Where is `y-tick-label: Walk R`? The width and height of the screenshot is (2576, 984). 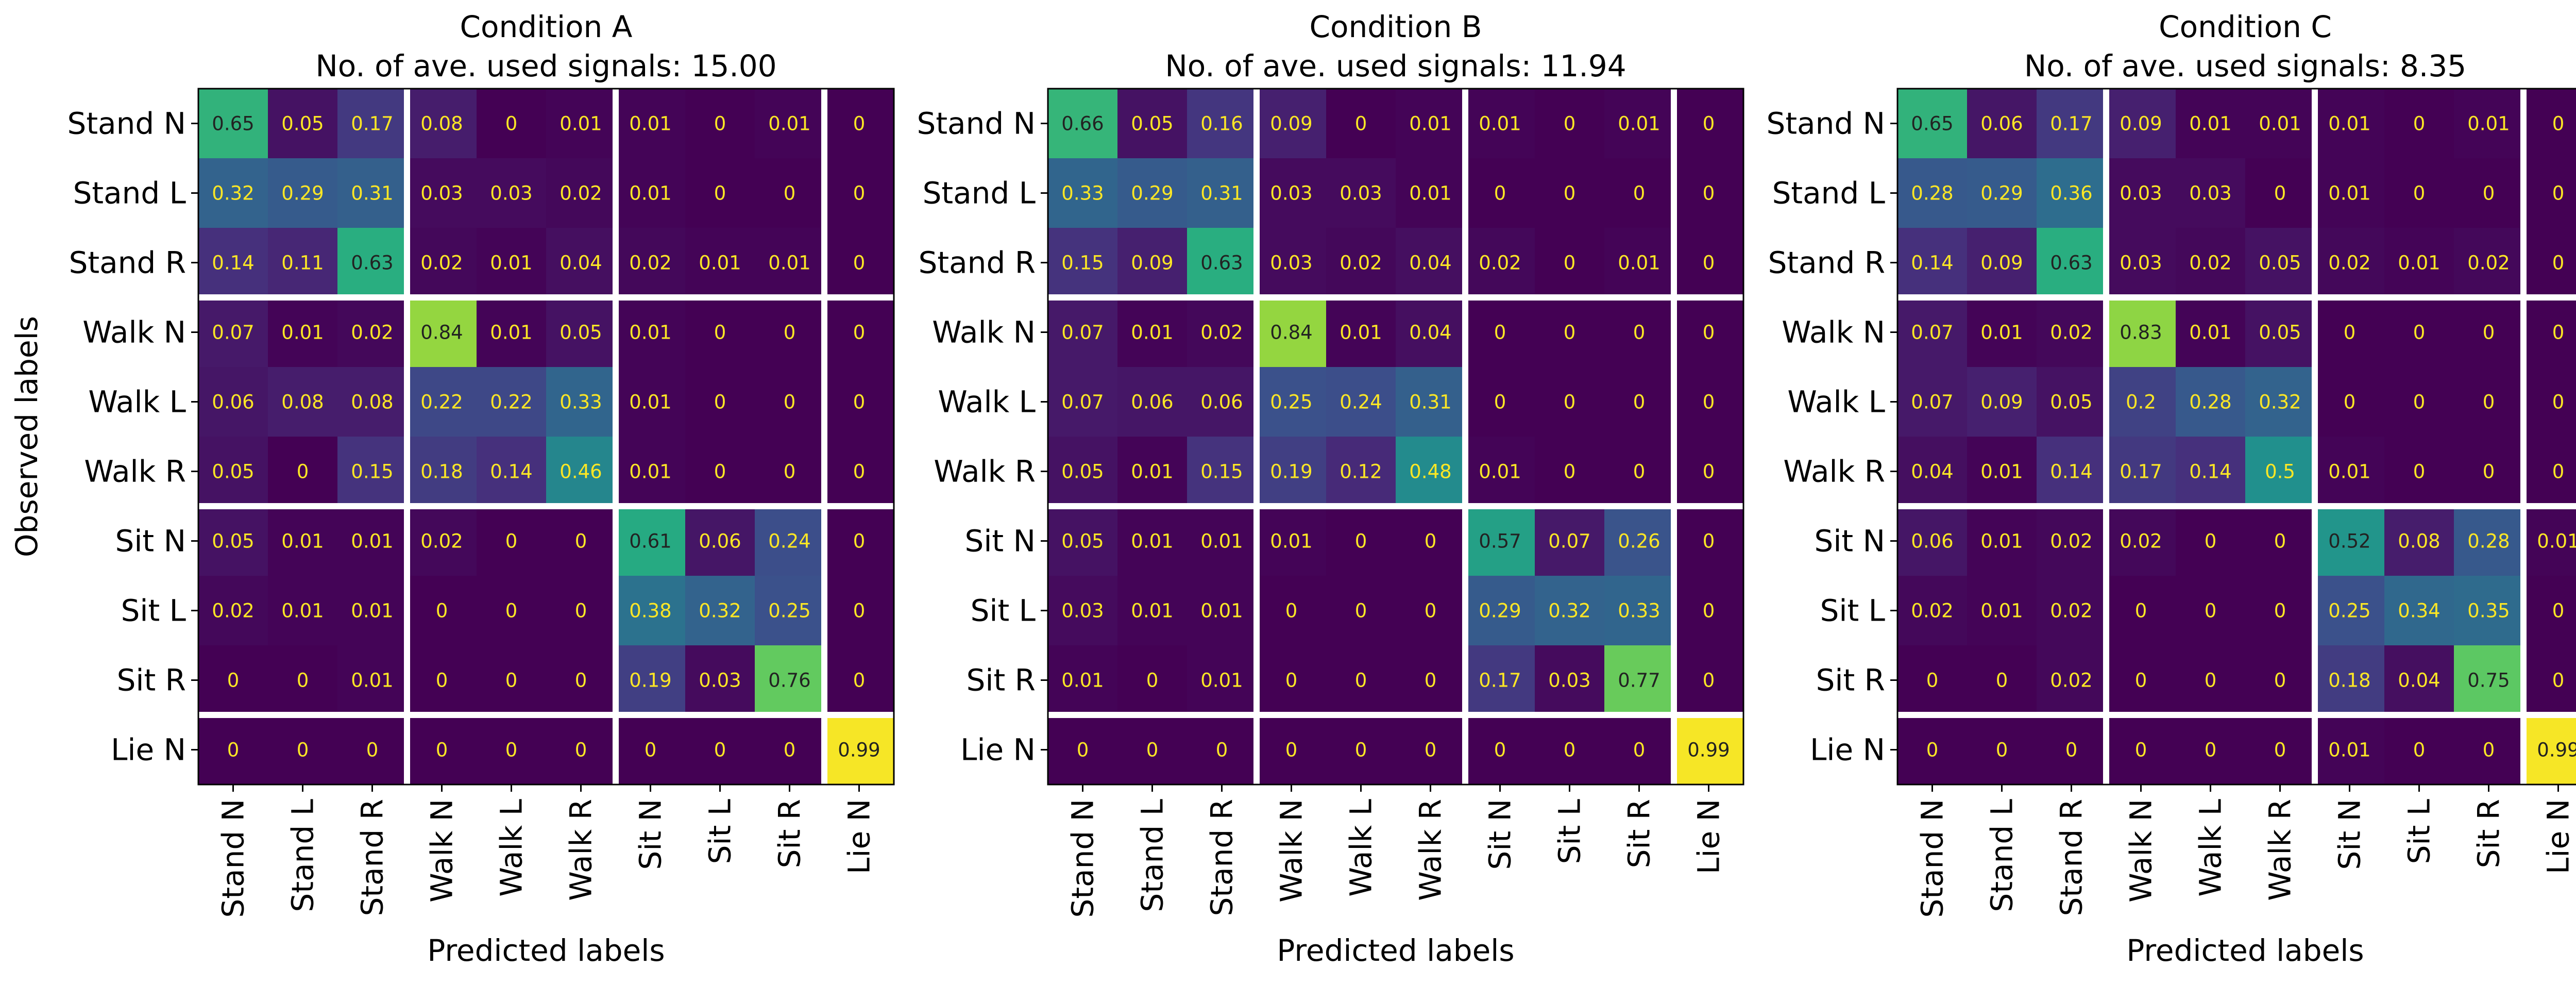
y-tick-label: Walk R is located at coordinates (135, 471).